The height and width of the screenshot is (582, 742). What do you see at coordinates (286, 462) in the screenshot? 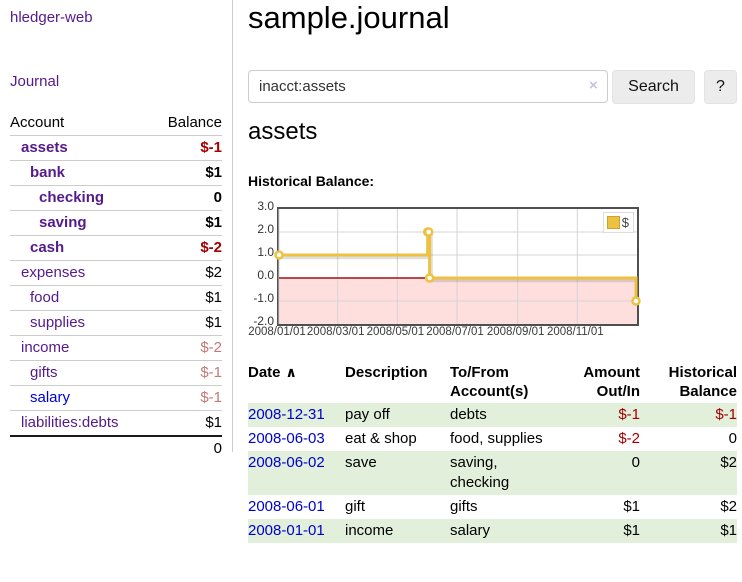
I see `transaction-date-link: 2008-06-02` at bounding box center [286, 462].